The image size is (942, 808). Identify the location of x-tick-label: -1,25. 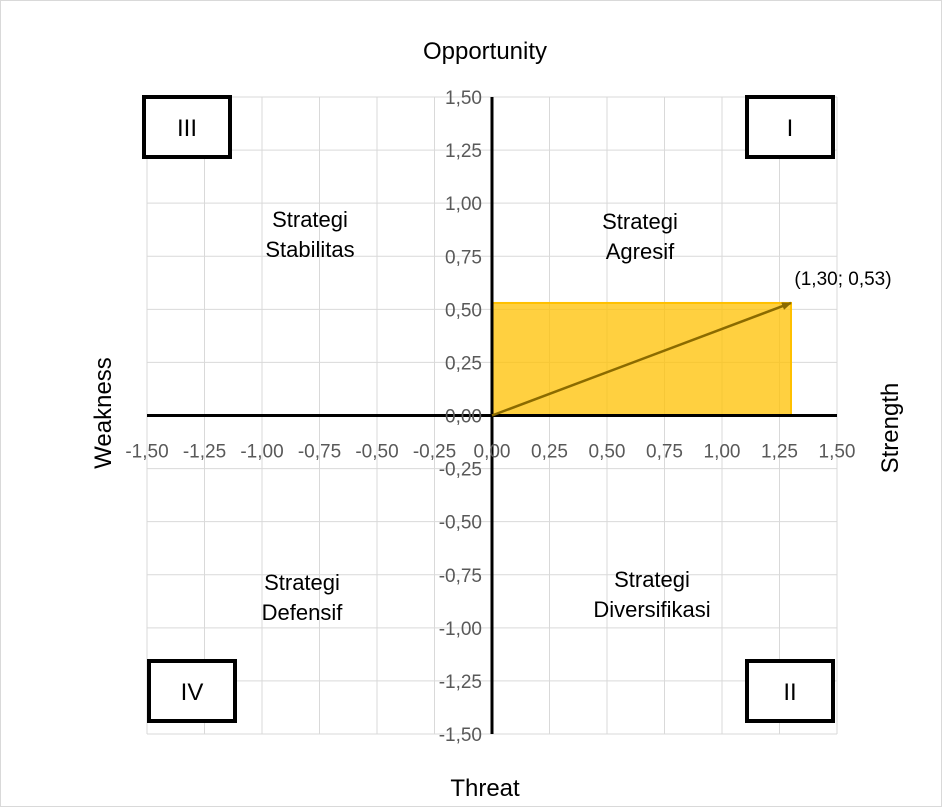
(204, 452).